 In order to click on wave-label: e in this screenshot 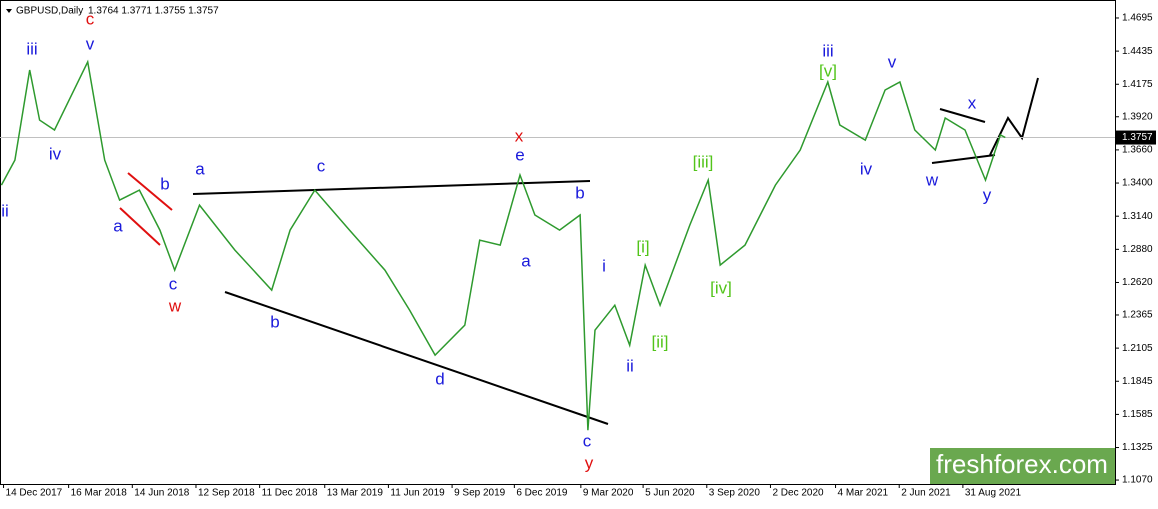, I will do `click(519, 154)`.